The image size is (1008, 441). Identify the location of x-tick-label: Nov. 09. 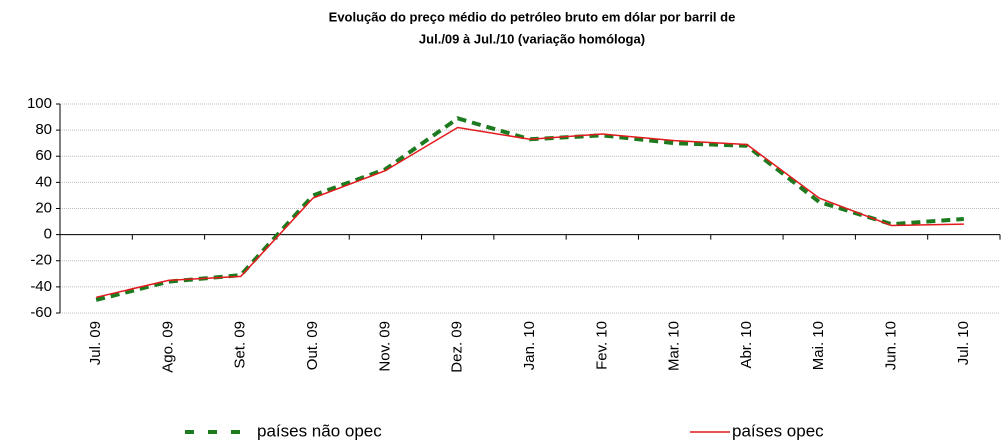
(384, 346).